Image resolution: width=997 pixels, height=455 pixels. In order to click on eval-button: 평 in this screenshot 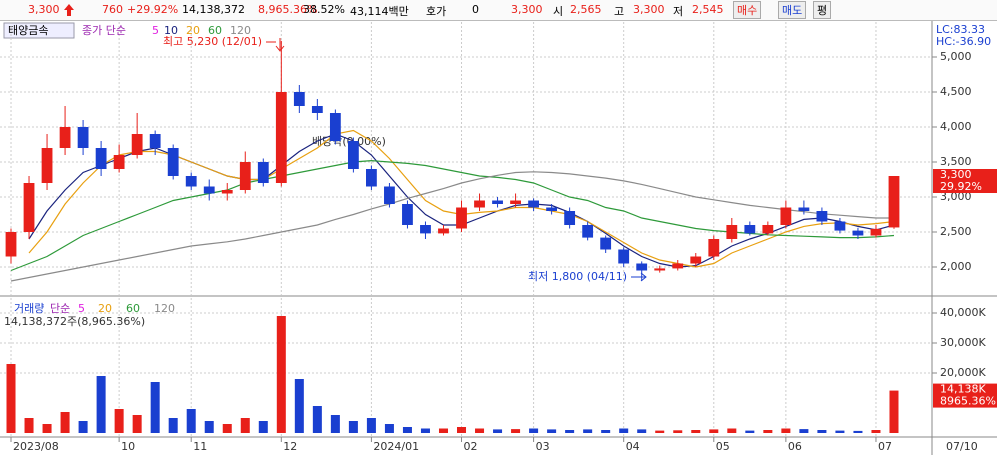, I will do `click(822, 10)`.